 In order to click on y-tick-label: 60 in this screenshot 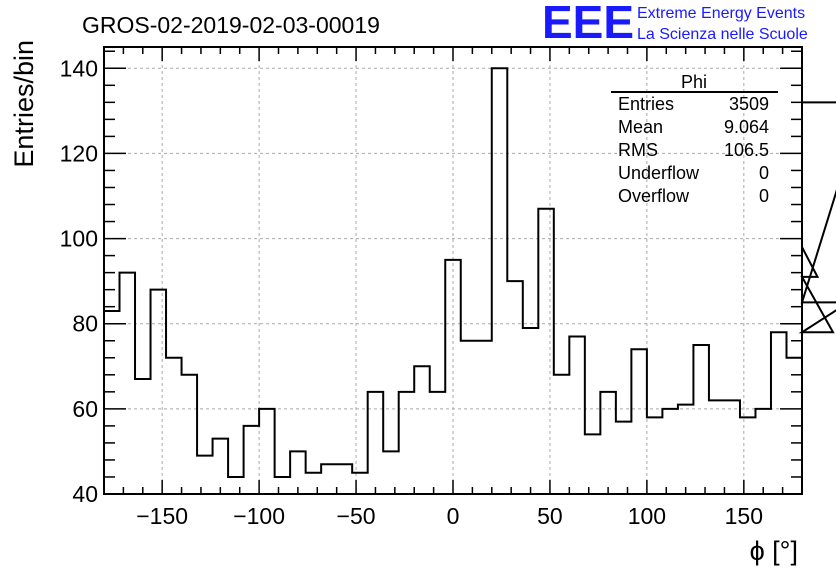, I will do `click(85, 409)`.